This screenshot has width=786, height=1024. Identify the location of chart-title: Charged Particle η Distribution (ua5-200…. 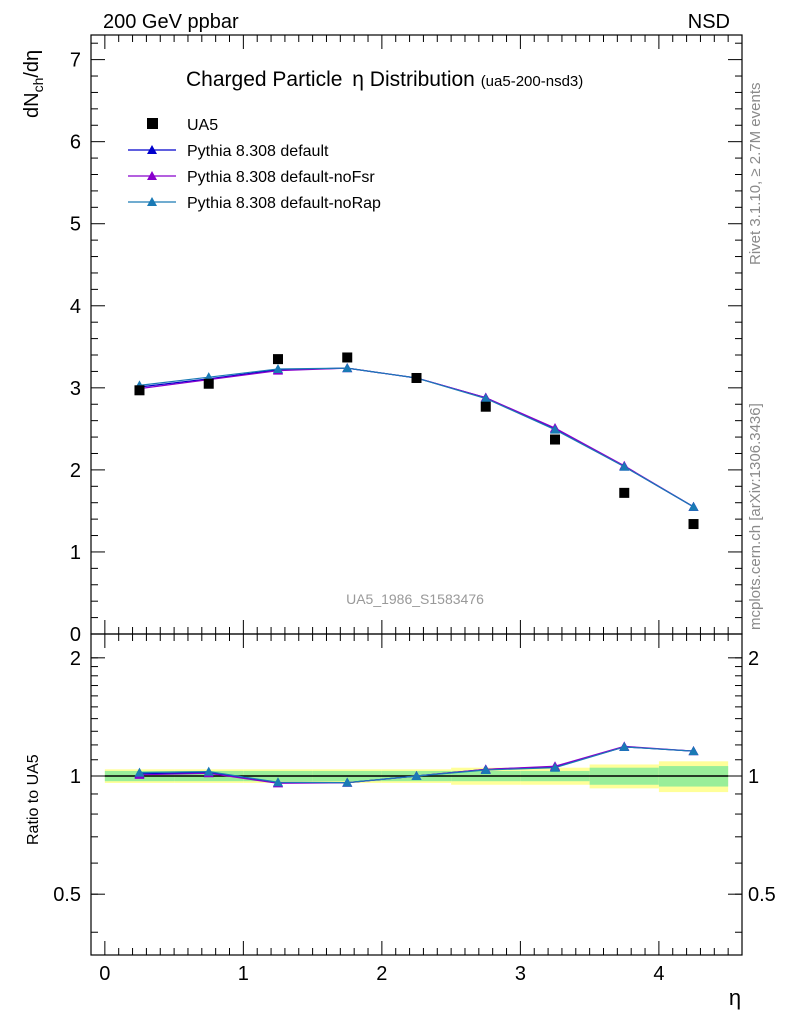
(384, 79).